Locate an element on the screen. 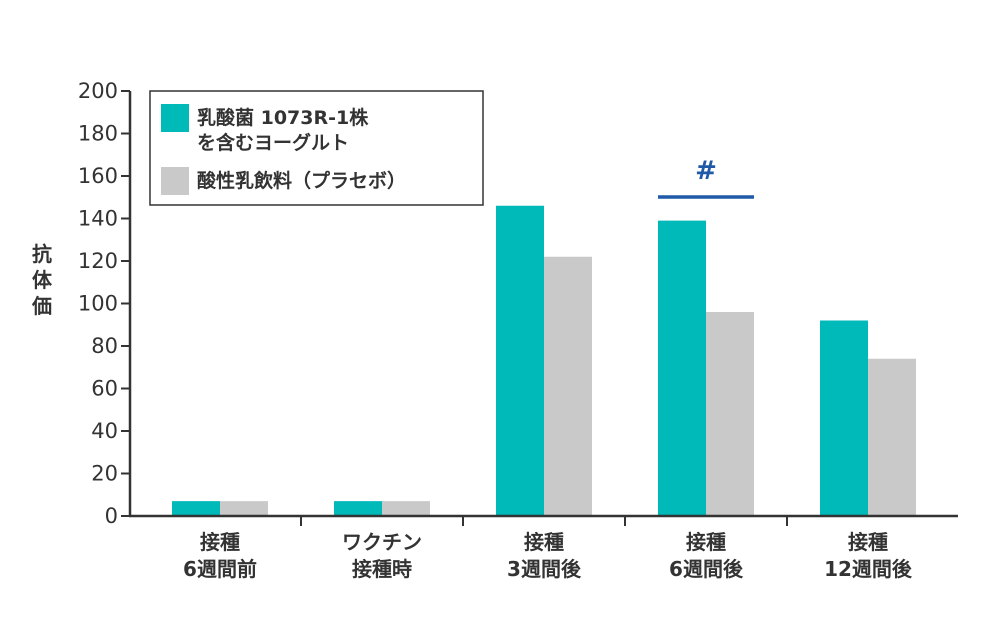  bar-series1-cat4 is located at coordinates (682, 368).